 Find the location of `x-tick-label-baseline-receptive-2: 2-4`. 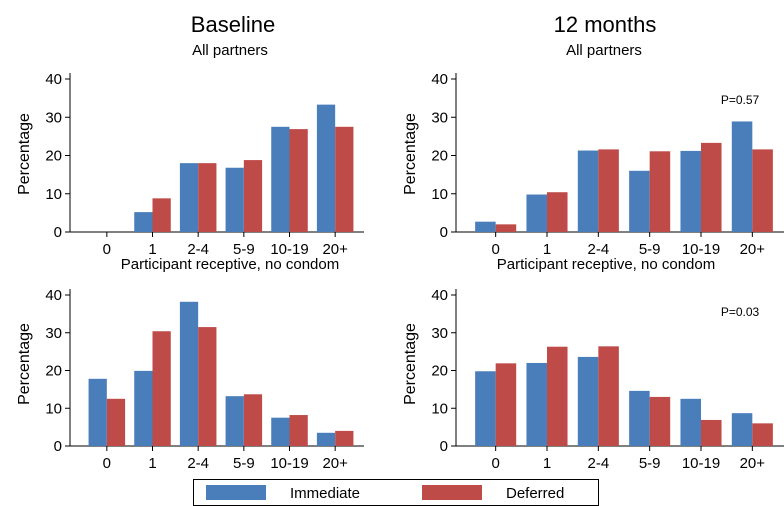

x-tick-label-baseline-receptive-2: 2-4 is located at coordinates (198, 463).